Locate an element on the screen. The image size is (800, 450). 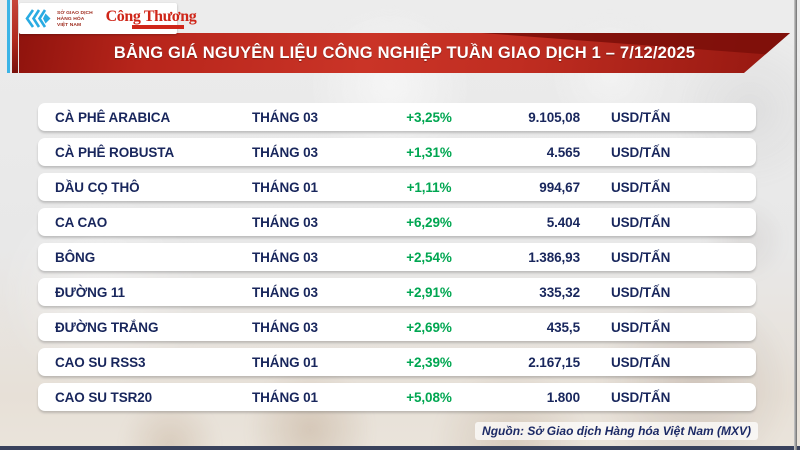
change-percent: +1,11% is located at coordinates (429, 187).